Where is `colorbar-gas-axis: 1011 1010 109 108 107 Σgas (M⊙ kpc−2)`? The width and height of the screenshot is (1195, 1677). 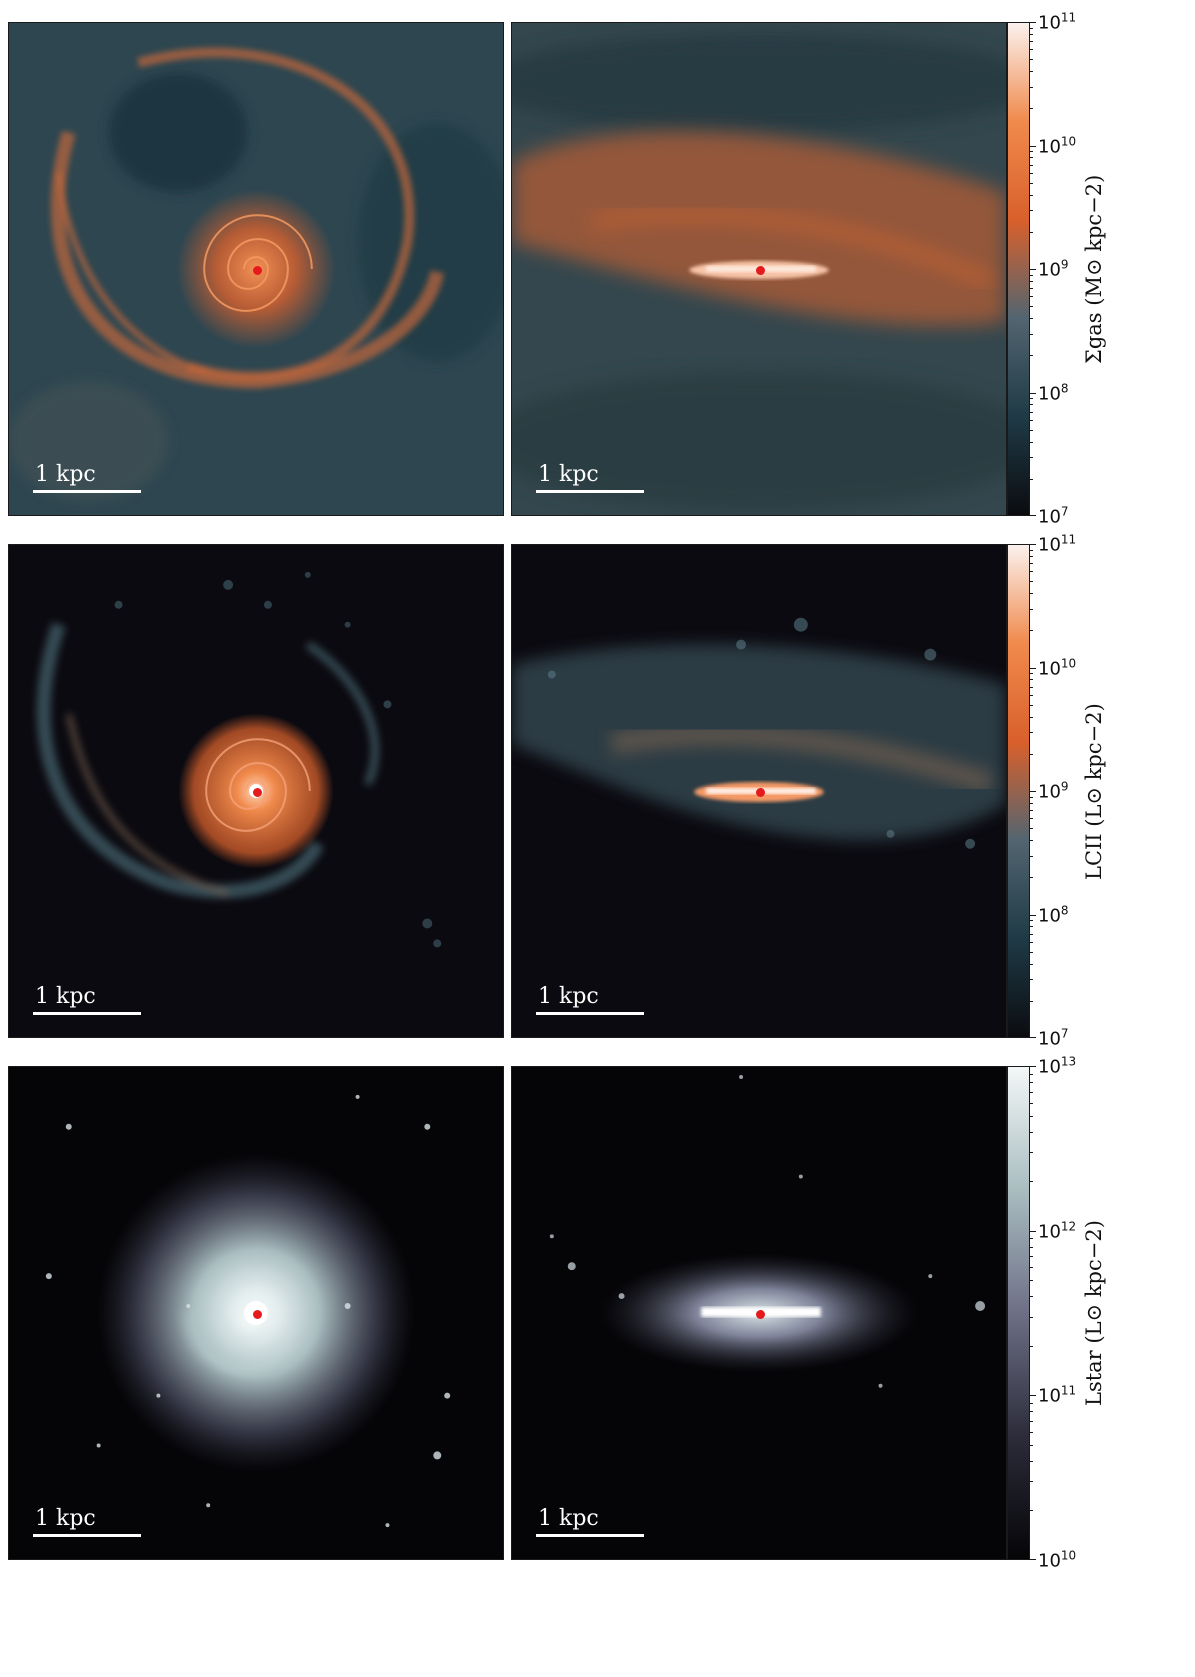
colorbar-gas-axis: 1011 1010 109 108 107 Σgas (M⊙ kpc−2) is located at coordinates (1112, 269).